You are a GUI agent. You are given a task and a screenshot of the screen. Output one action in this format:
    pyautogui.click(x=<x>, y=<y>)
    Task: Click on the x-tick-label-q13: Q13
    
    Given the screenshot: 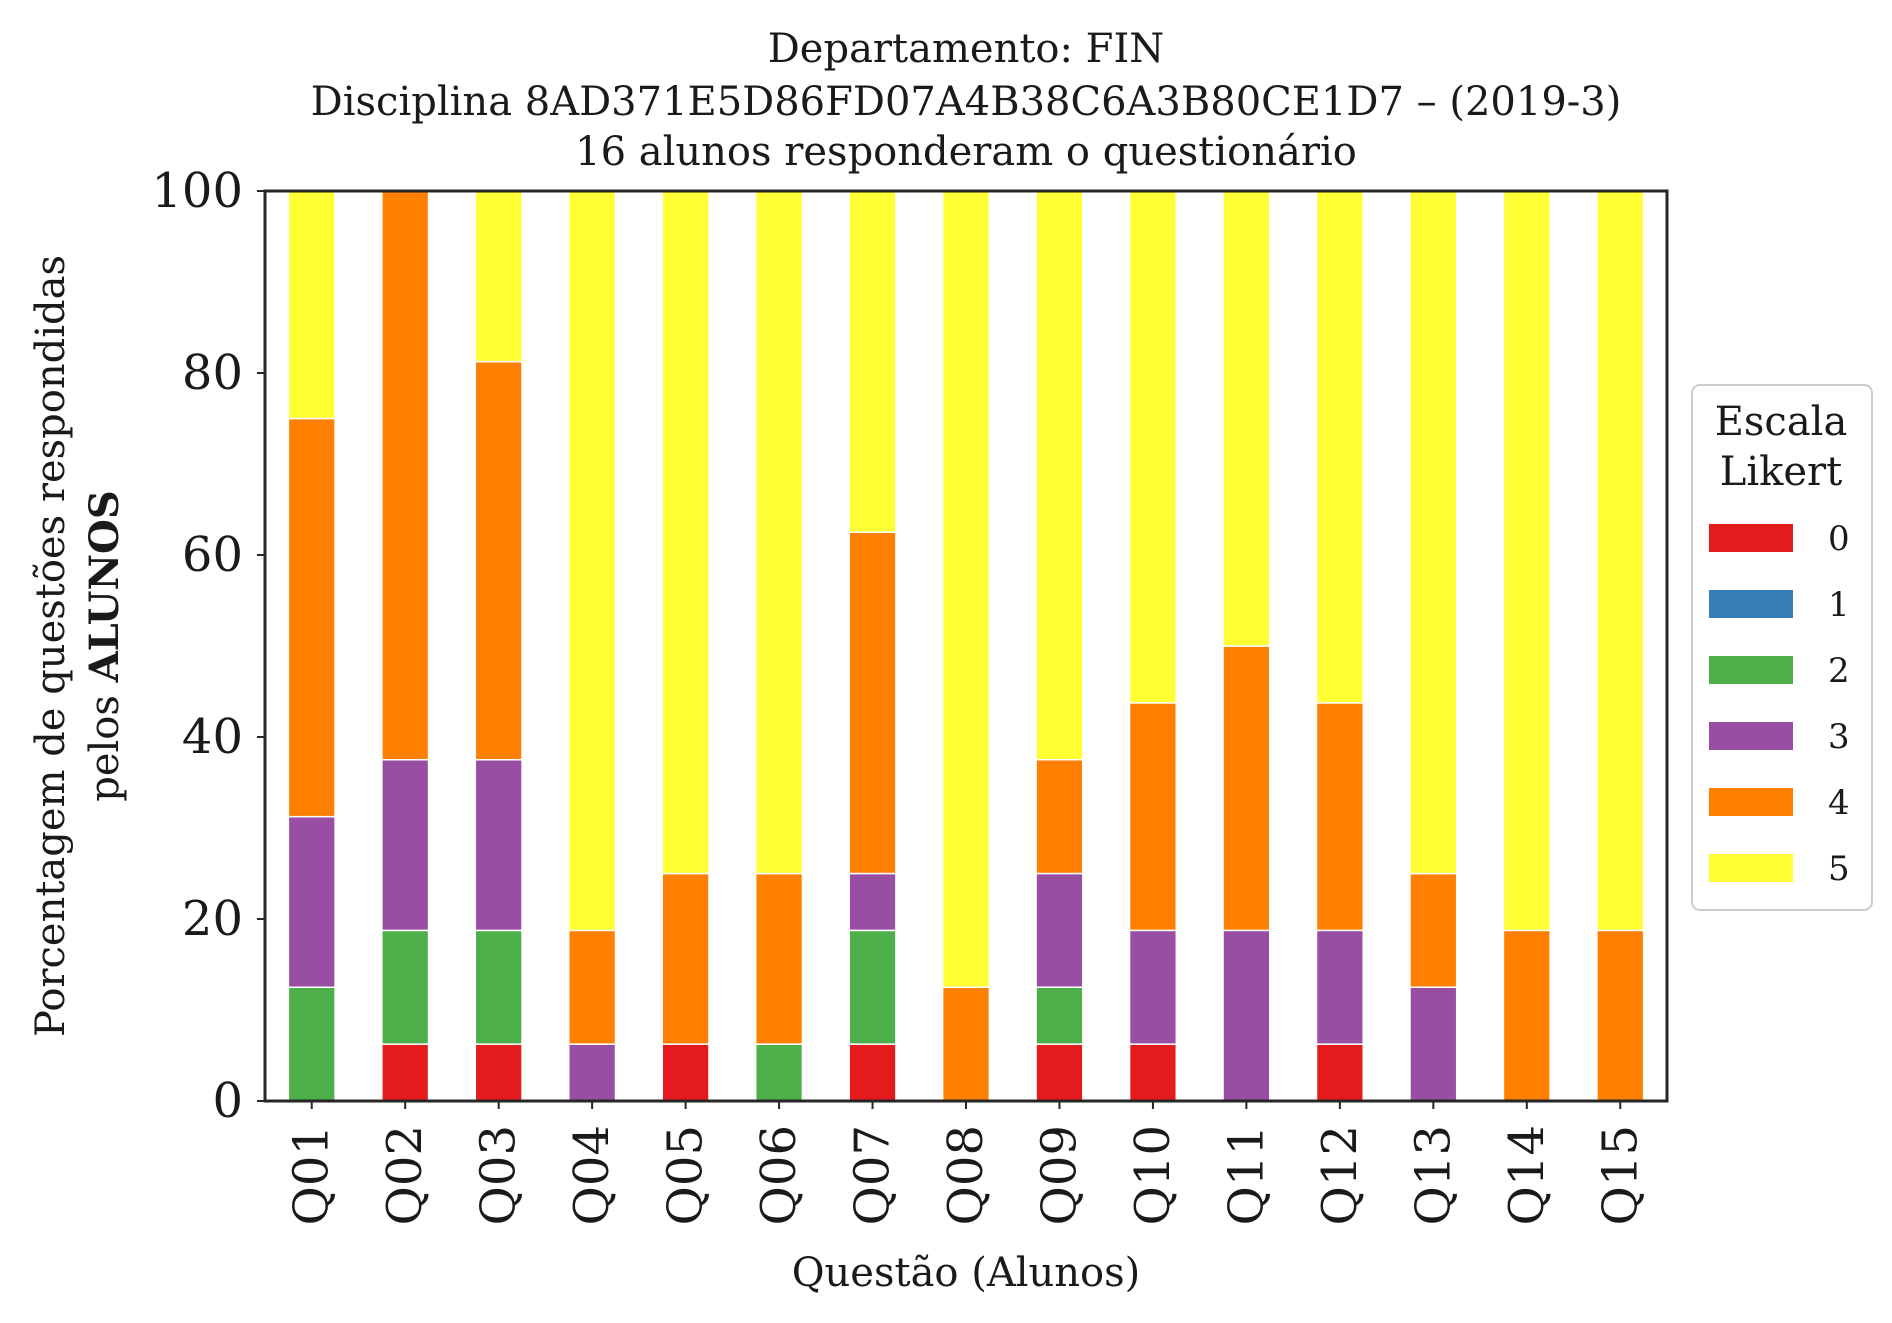 What is the action you would take?
    pyautogui.click(x=1433, y=1175)
    